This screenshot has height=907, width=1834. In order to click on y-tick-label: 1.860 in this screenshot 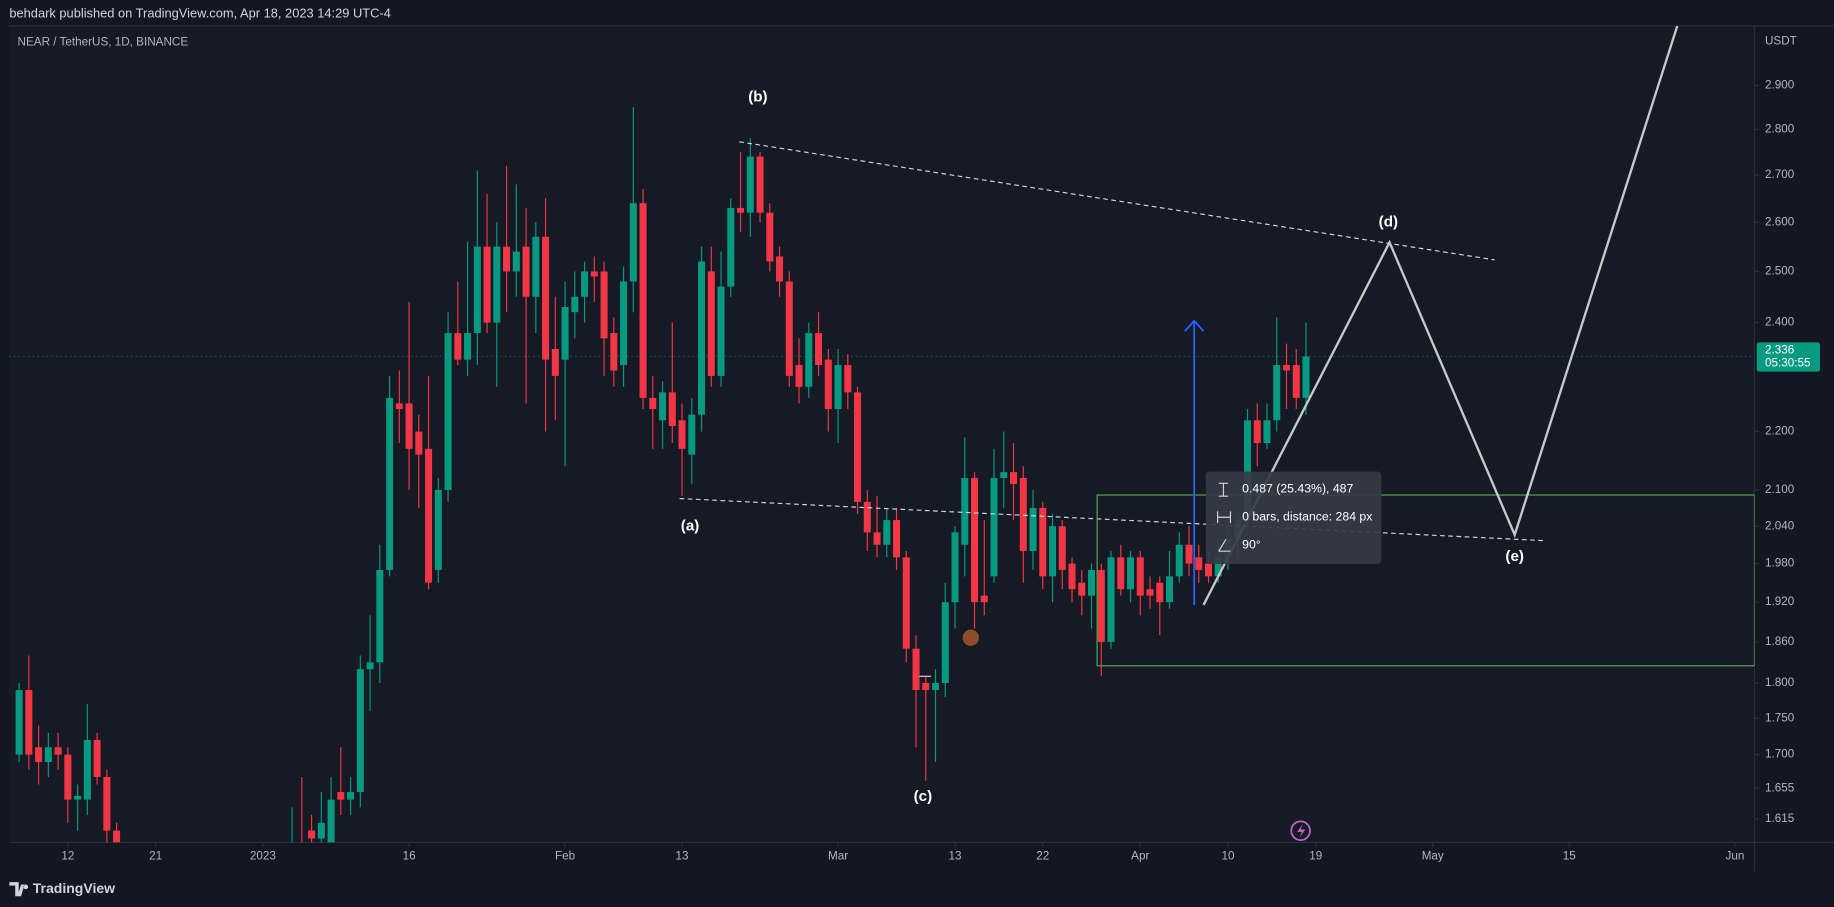, I will do `click(1780, 641)`.